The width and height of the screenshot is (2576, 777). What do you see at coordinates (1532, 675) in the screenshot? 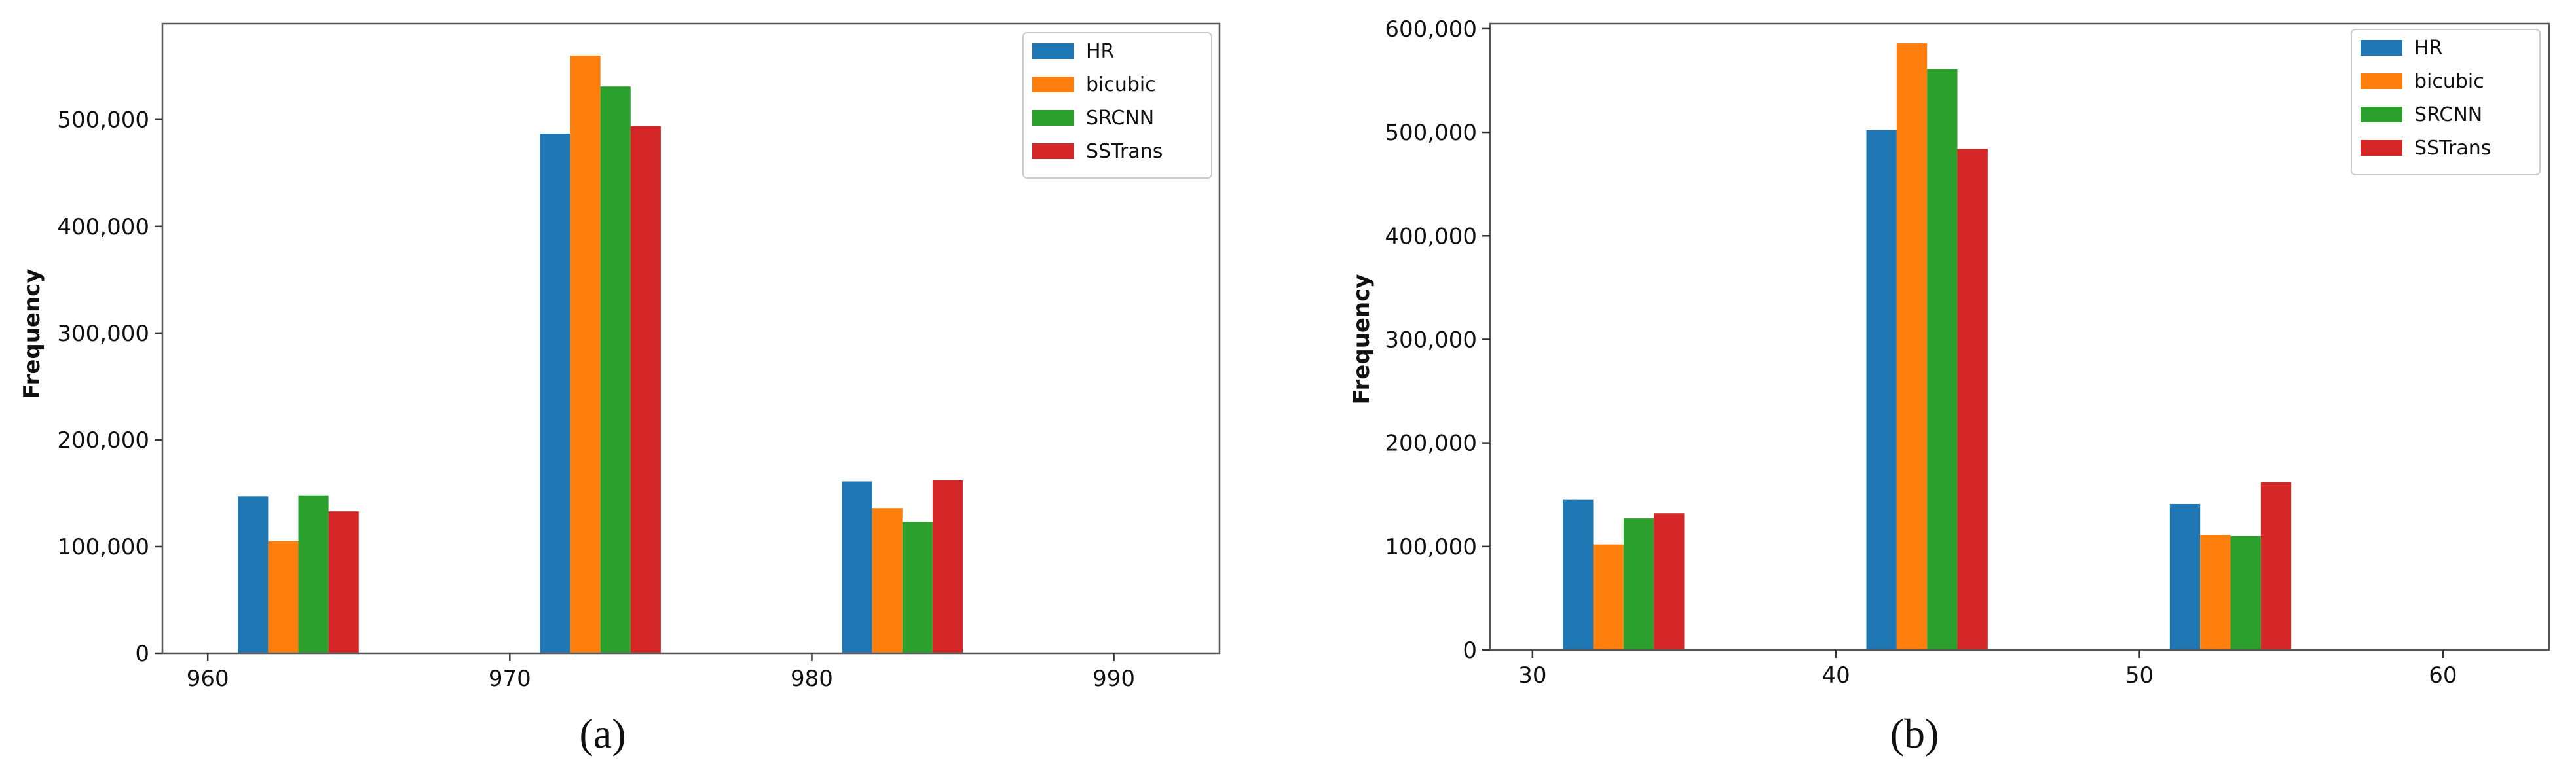
I see `x-tick-label: 30` at bounding box center [1532, 675].